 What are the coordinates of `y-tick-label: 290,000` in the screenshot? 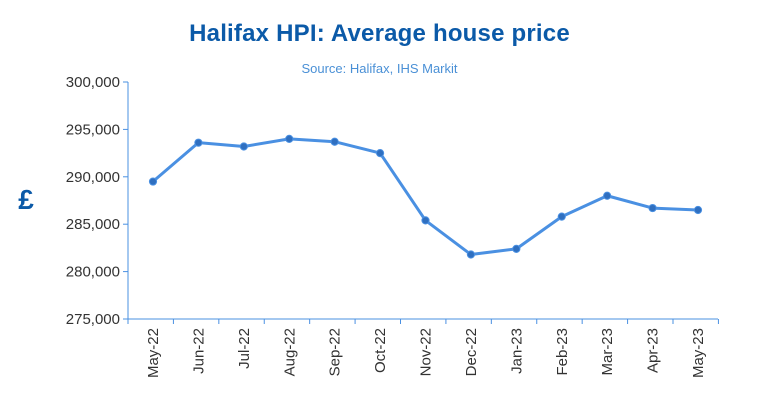 It's located at (93, 177).